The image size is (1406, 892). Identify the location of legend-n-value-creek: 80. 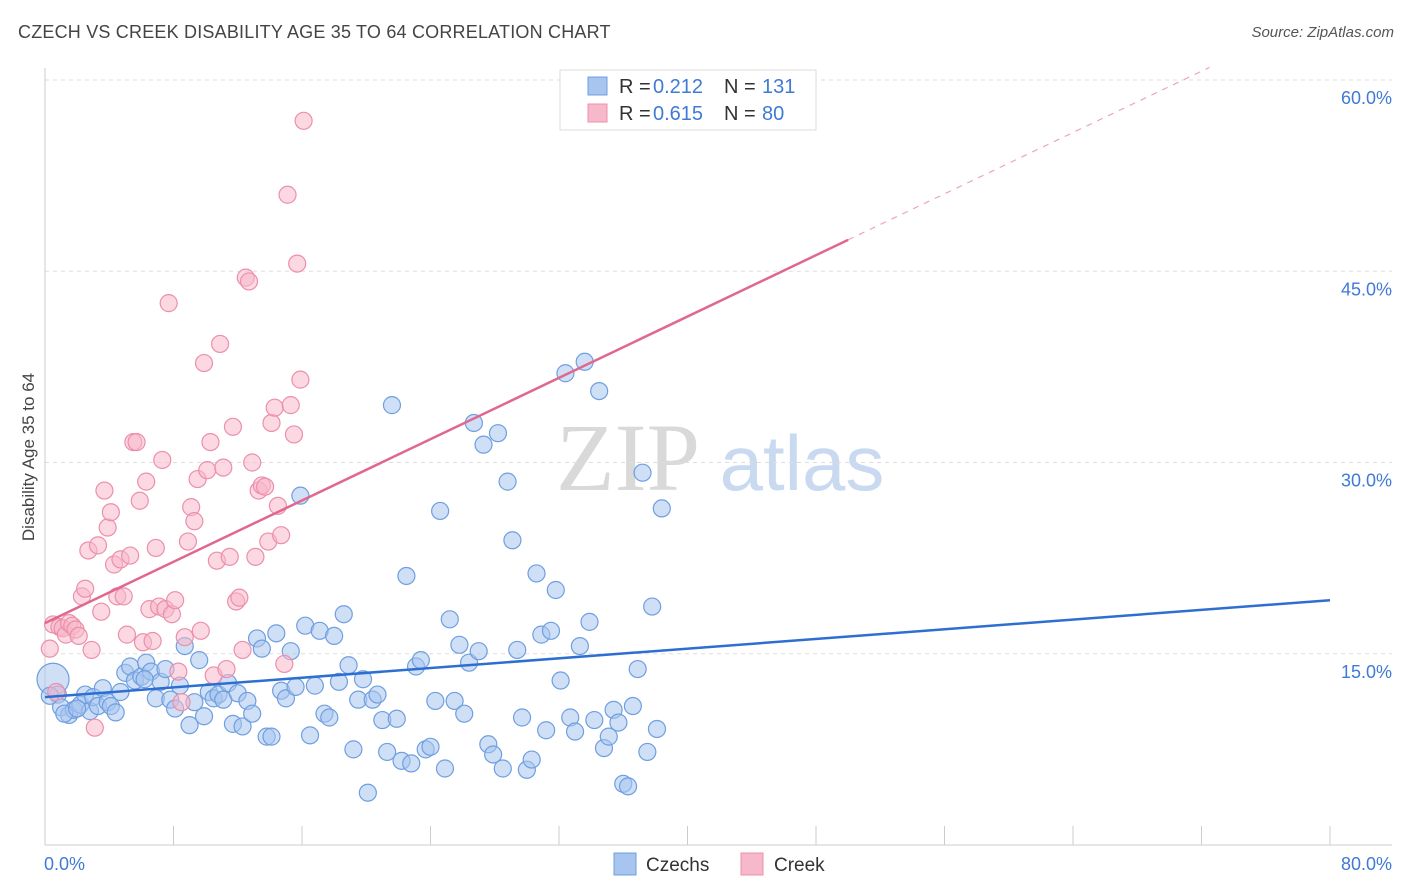
(773, 114).